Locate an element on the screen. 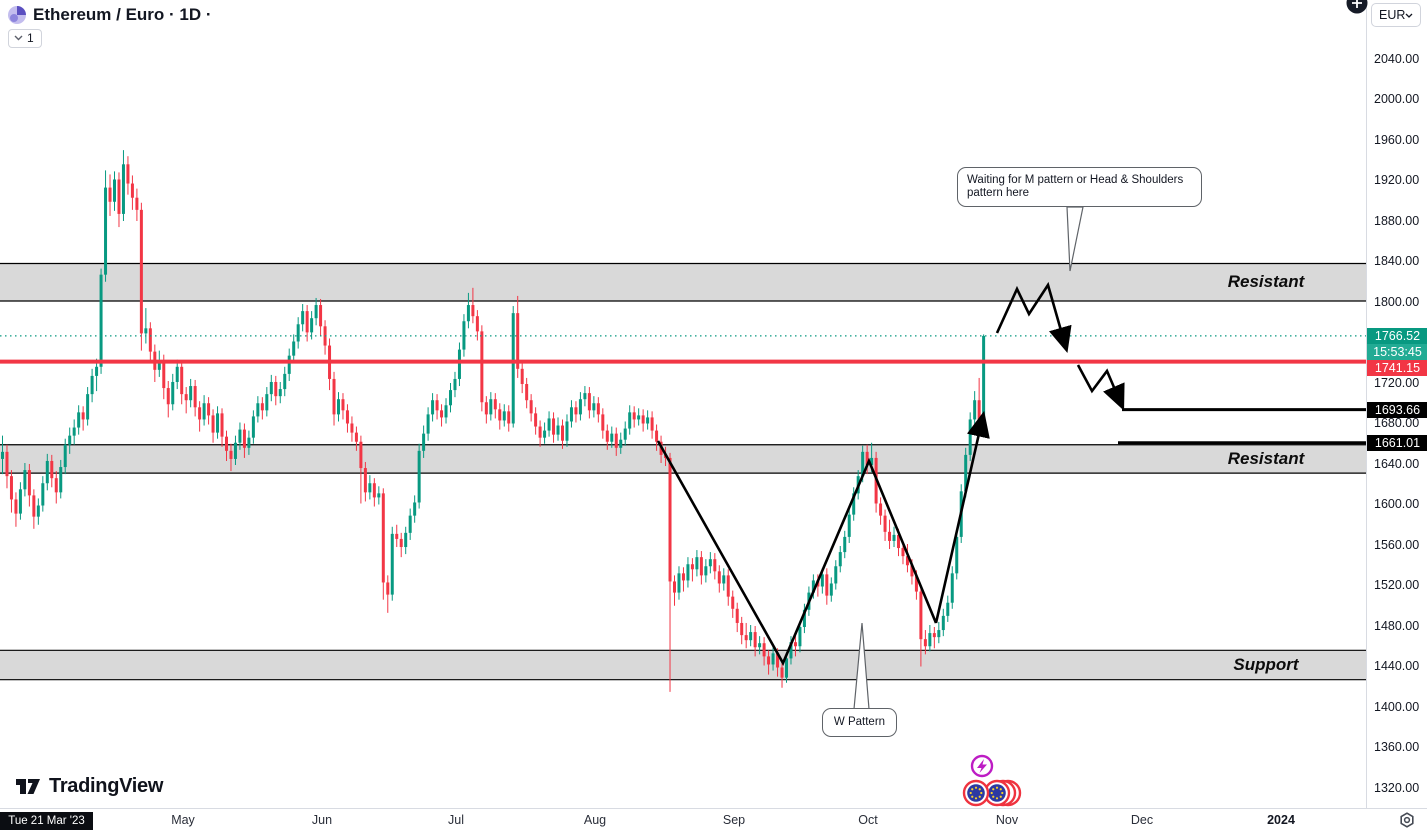 Image resolution: width=1427 pixels, height=830 pixels. price-tick-label: 1600.00 is located at coordinates (1397, 504).